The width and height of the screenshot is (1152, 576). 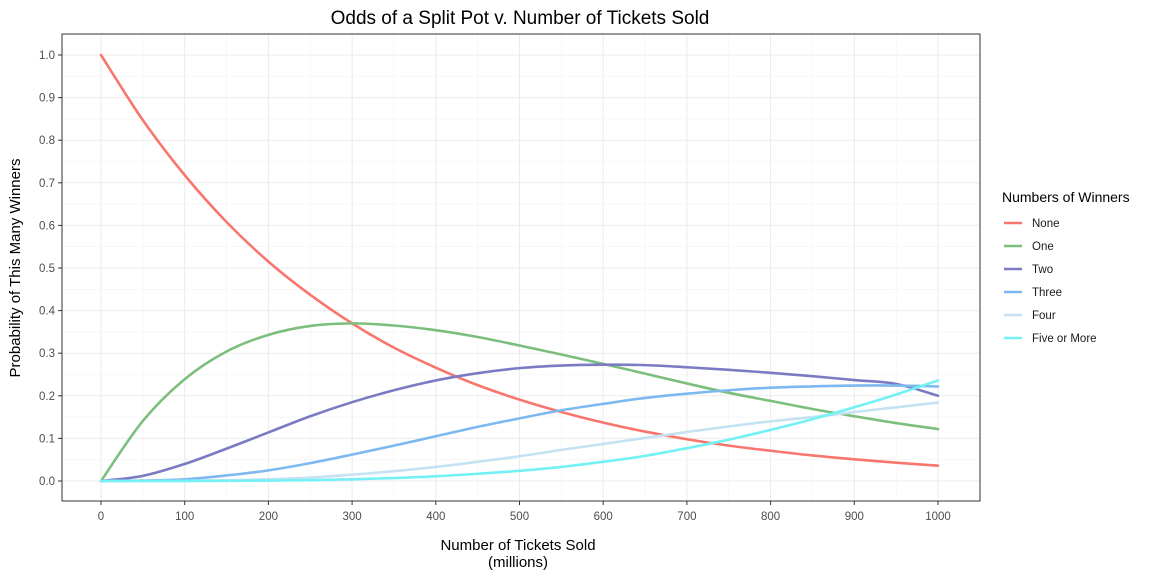 I want to click on legend-label-none: None, so click(x=1046, y=224).